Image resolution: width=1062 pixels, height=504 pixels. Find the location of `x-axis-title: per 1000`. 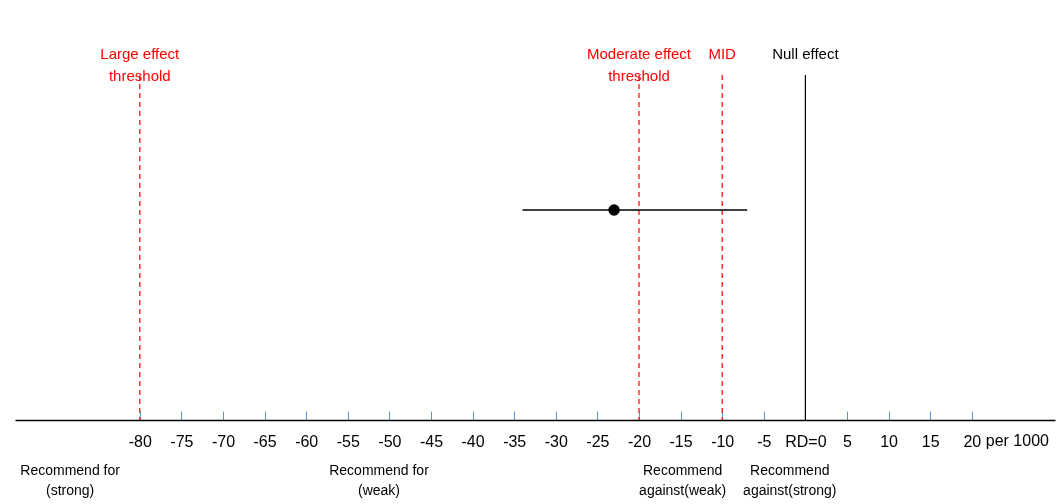

x-axis-title: per 1000 is located at coordinates (1017, 440).